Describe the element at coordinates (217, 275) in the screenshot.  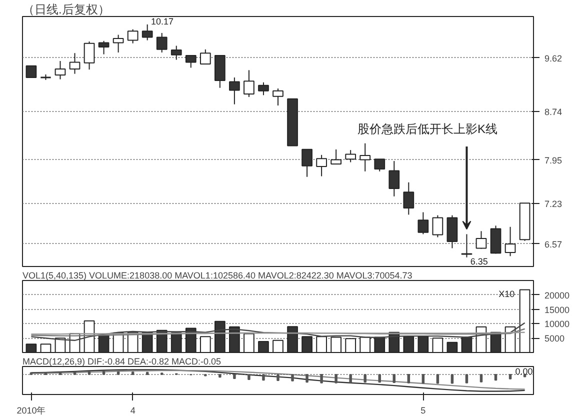
I see `chart-title: VOL1(5,40,135) VOLUME:218038.00 MAVOL1:102586.40 MAVOL2:82422.30 MAVOL3:70054.73` at that location.